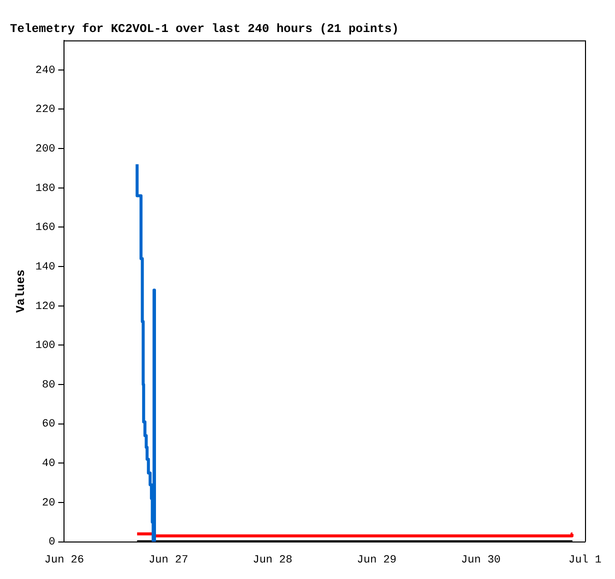 This screenshot has width=615, height=579. I want to click on x-tick-label: Jun 29, so click(376, 560).